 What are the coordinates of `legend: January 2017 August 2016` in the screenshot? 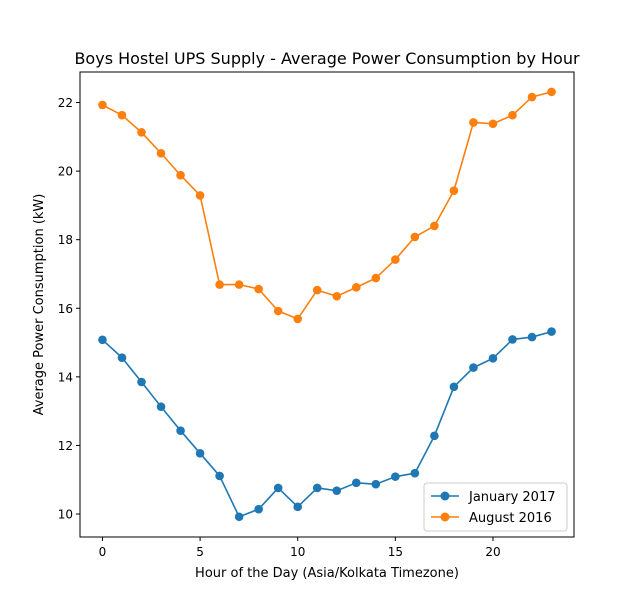 It's located at (495, 507).